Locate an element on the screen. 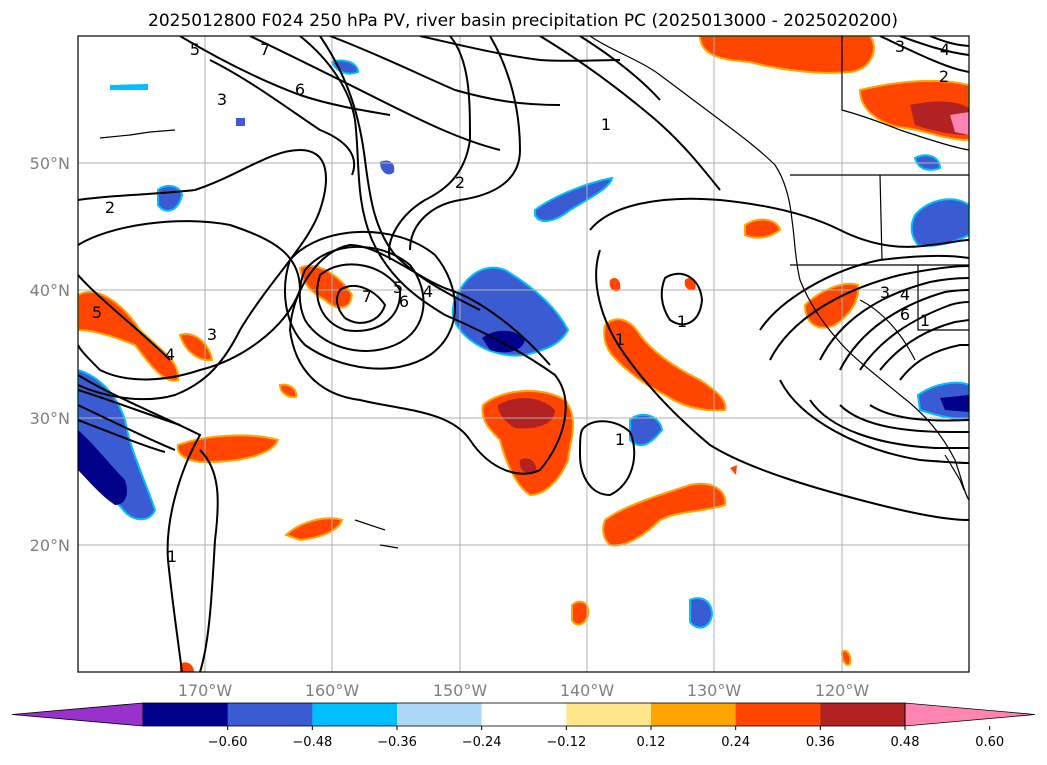 The width and height of the screenshot is (1047, 765). colorbar-tick-label: 0.48 is located at coordinates (905, 742).